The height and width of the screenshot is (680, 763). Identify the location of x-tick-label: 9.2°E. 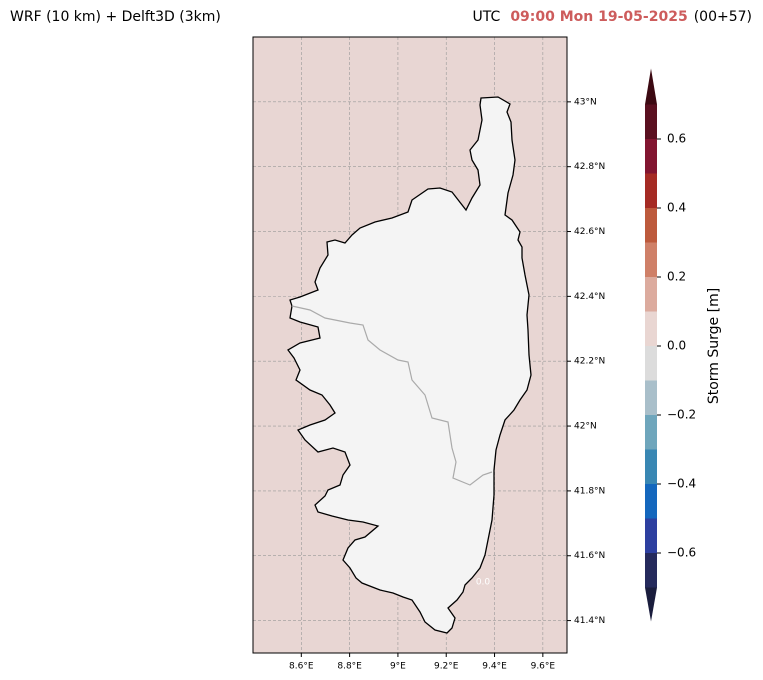
(446, 667).